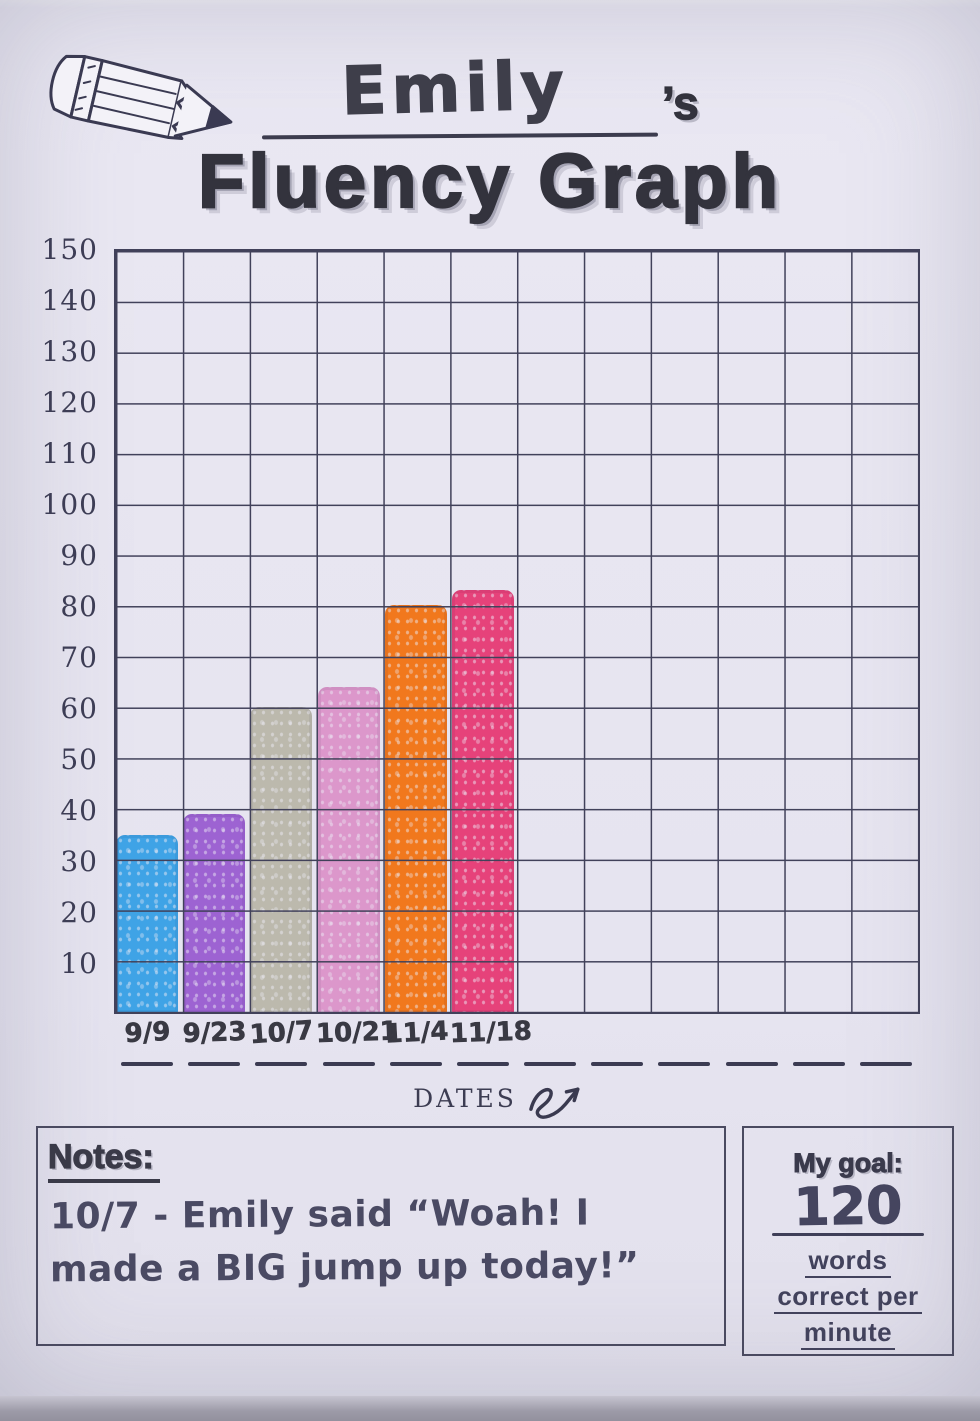 The width and height of the screenshot is (980, 1421). Describe the element at coordinates (214, 913) in the screenshot. I see `bar-9/23` at that location.